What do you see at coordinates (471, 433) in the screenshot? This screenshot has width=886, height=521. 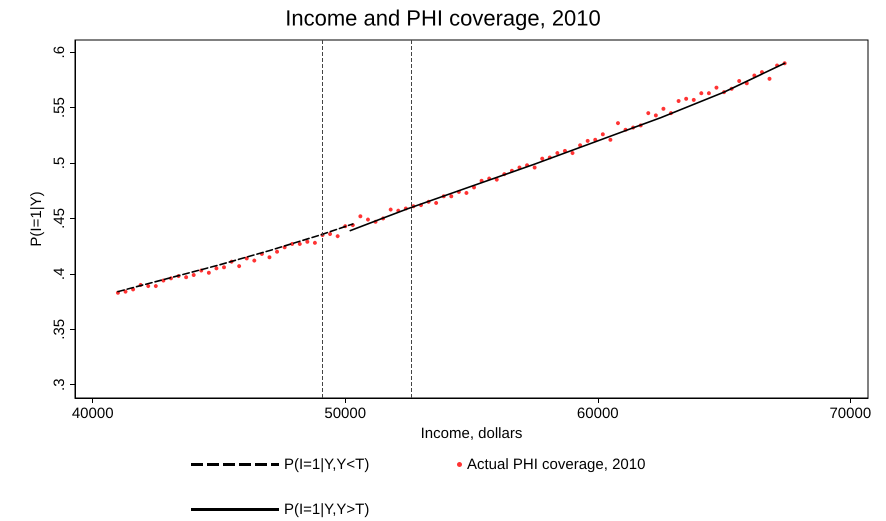 I see `x-axis-title: Income, dollars` at bounding box center [471, 433].